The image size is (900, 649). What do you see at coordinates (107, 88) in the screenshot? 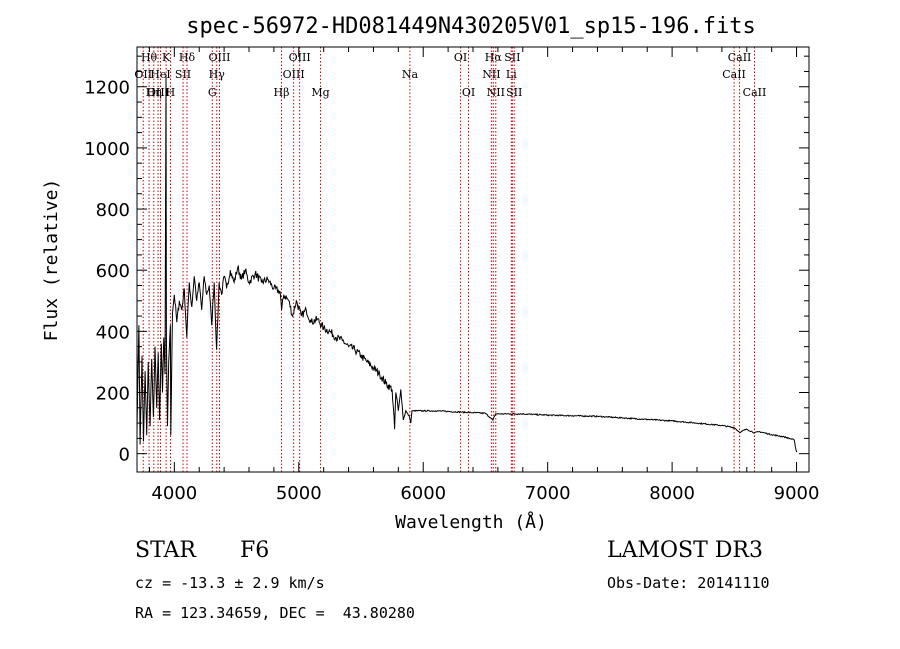
I see `y-tick-label-6: 1200` at bounding box center [107, 88].